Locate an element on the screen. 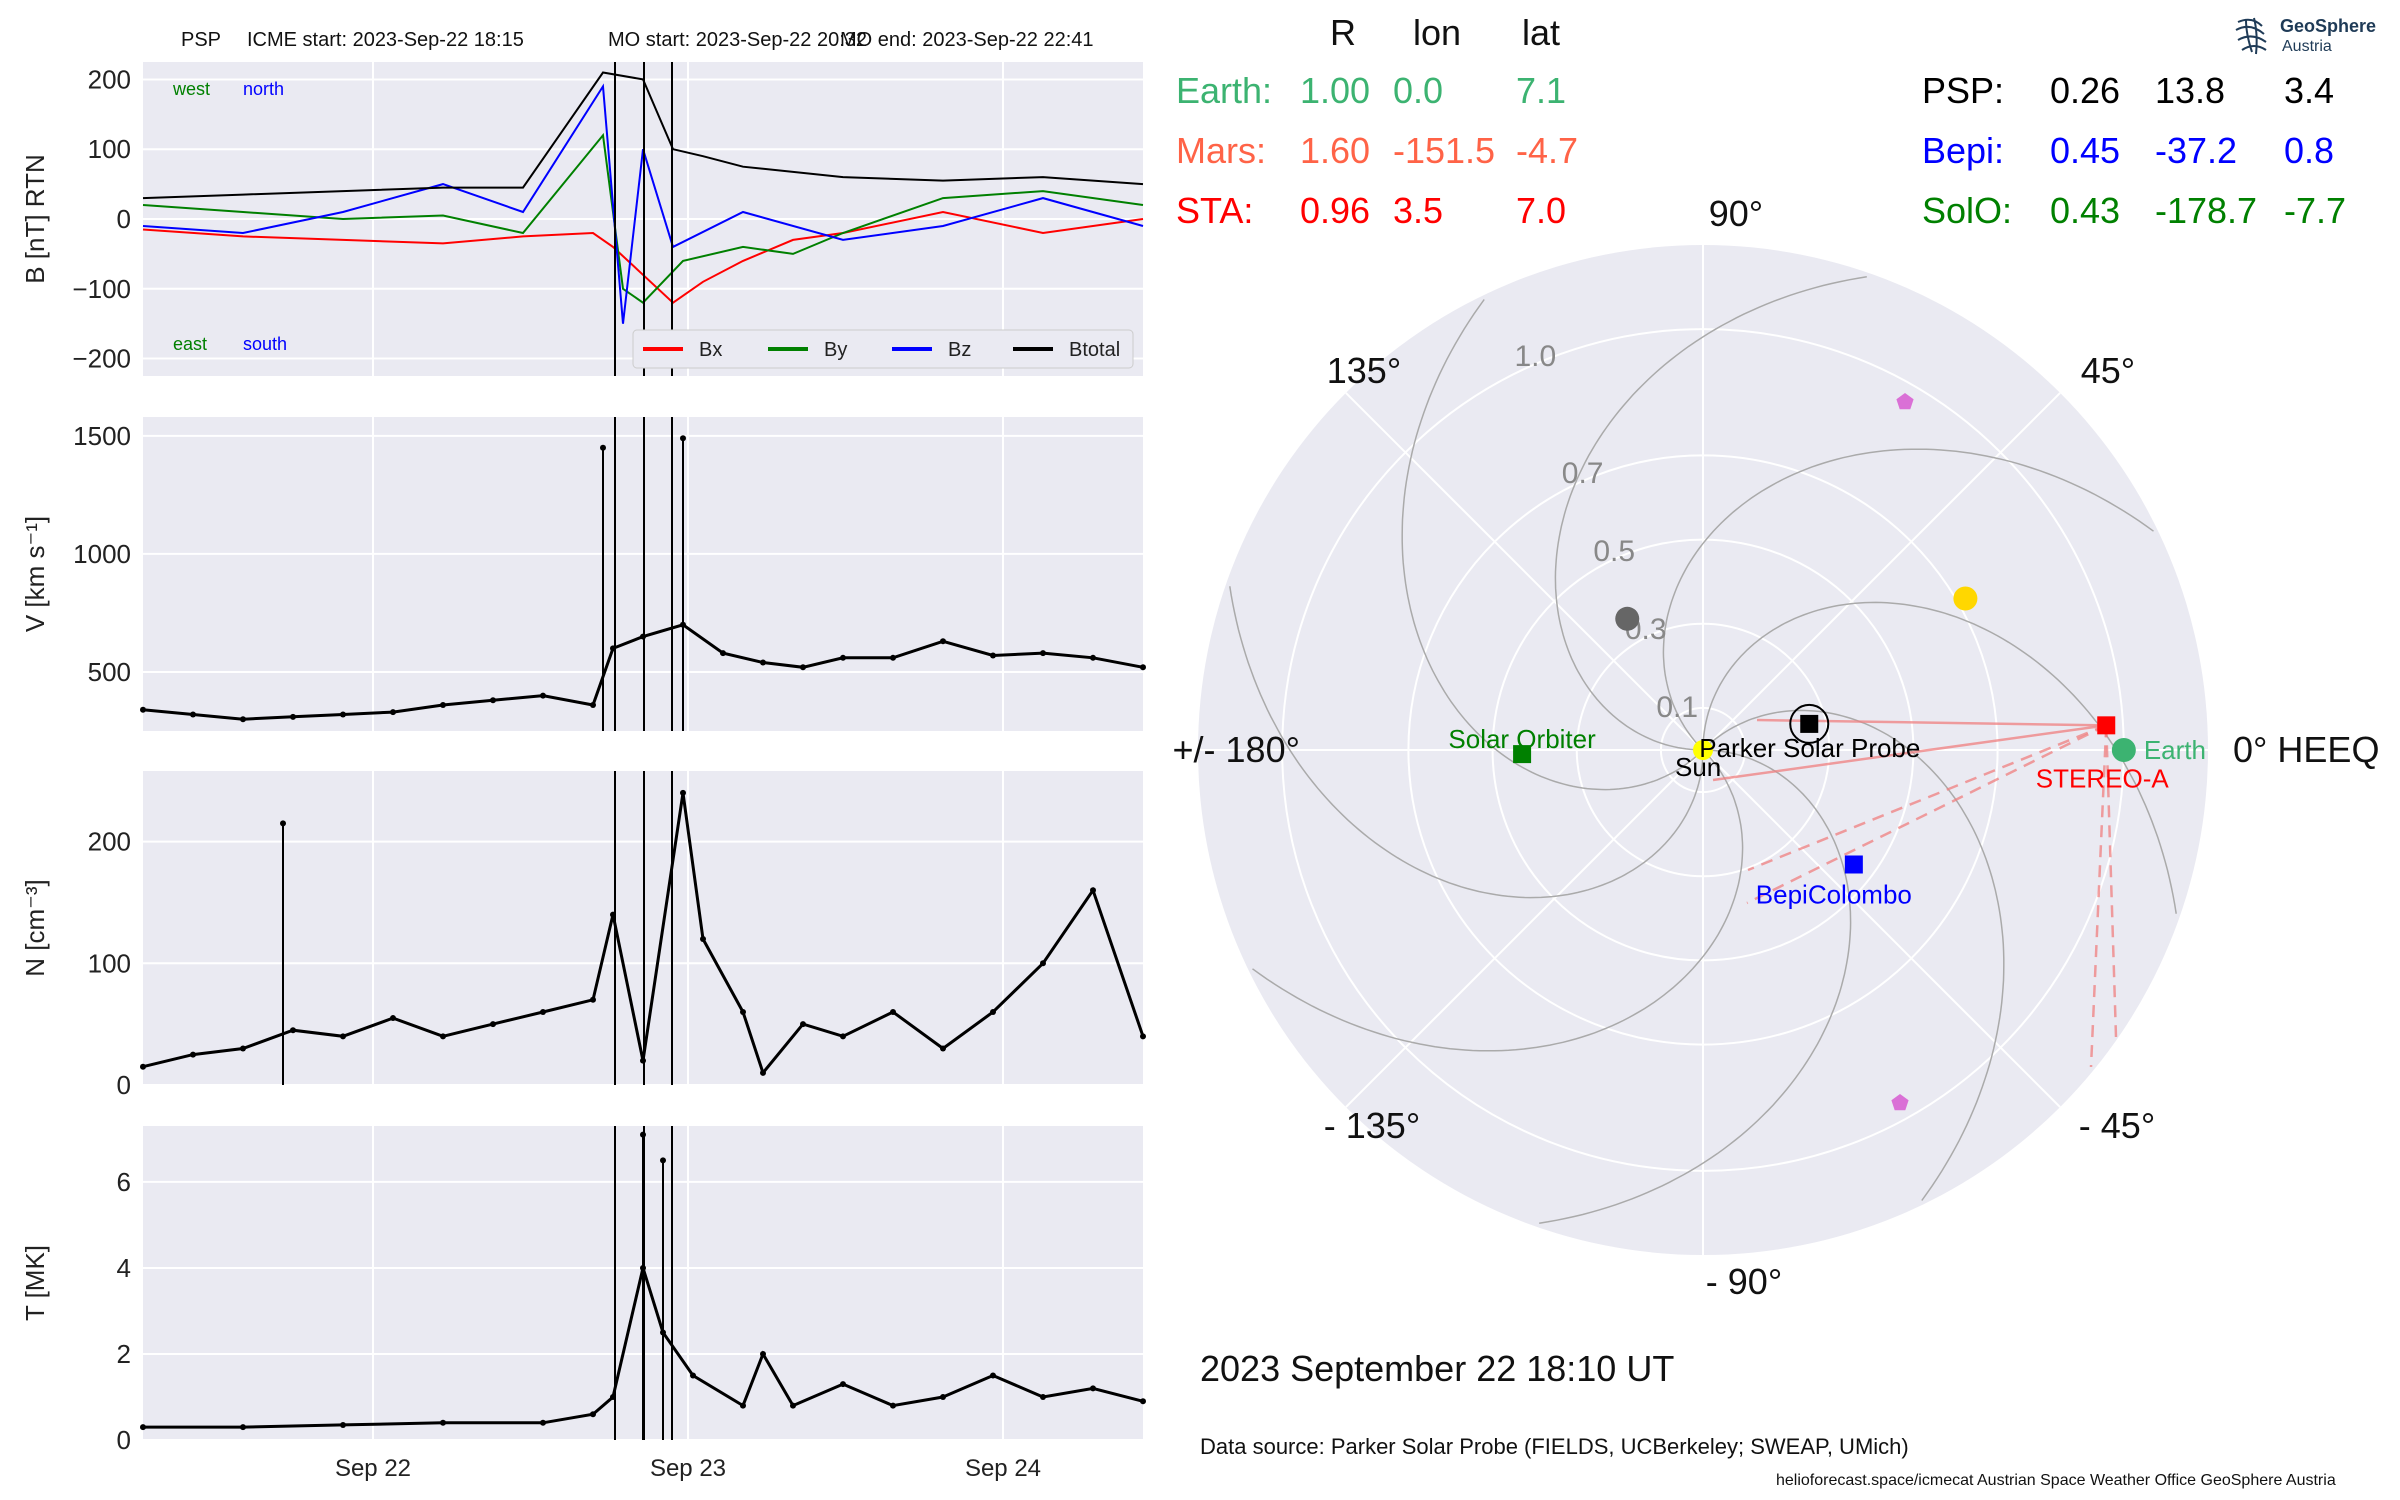 The height and width of the screenshot is (1500, 2400). polar-angle-label-deg90: 90° is located at coordinates (1736, 213).